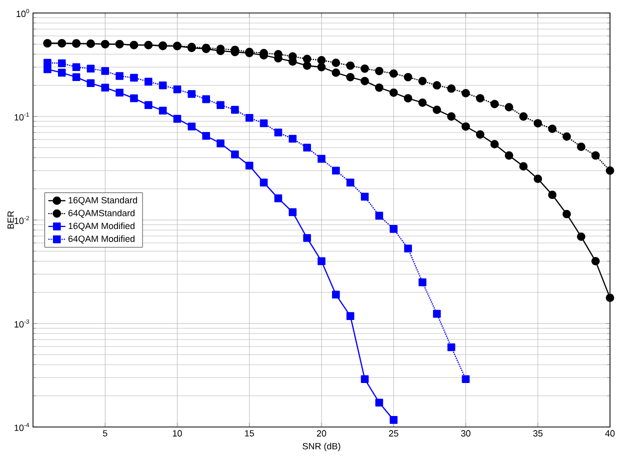 The image size is (620, 462). I want to click on x-tick-label: 15, so click(249, 433).